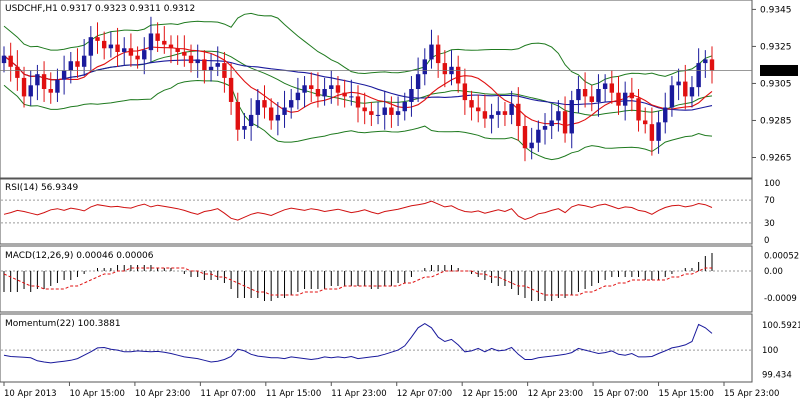 The image size is (800, 400). What do you see at coordinates (780, 299) in the screenshot?
I see `macd-ytick-label: -0.0009` at bounding box center [780, 299].